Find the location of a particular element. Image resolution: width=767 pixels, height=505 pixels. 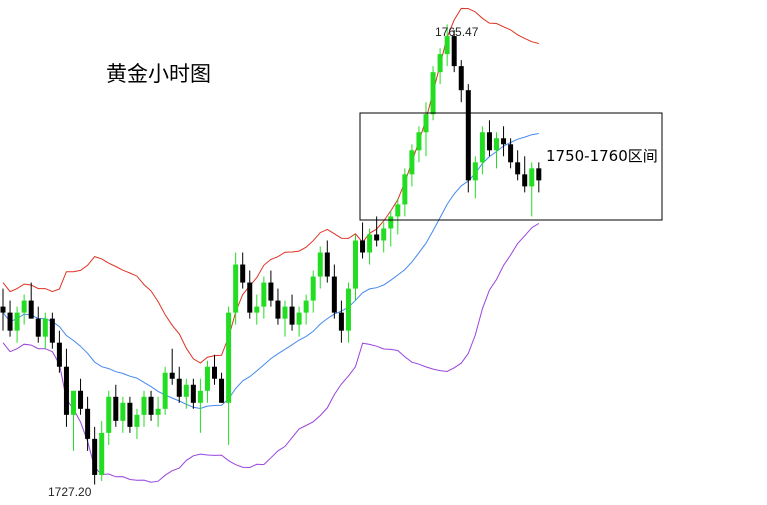

range-box is located at coordinates (511, 166).